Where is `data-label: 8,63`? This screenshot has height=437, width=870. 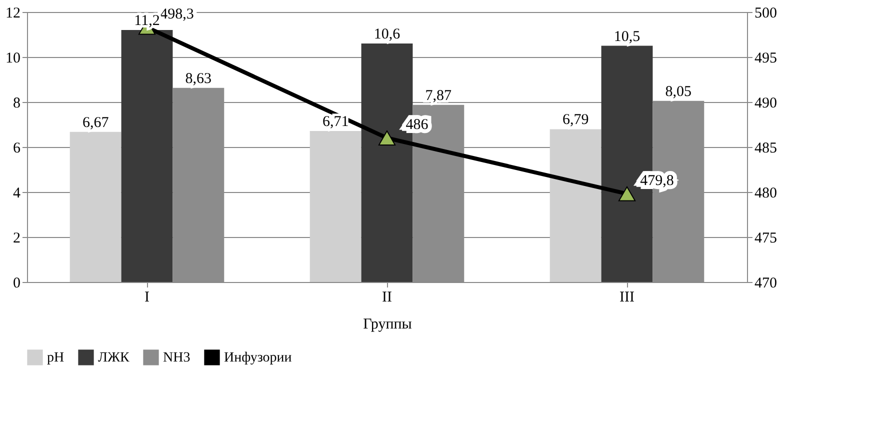
data-label: 8,63 is located at coordinates (198, 78).